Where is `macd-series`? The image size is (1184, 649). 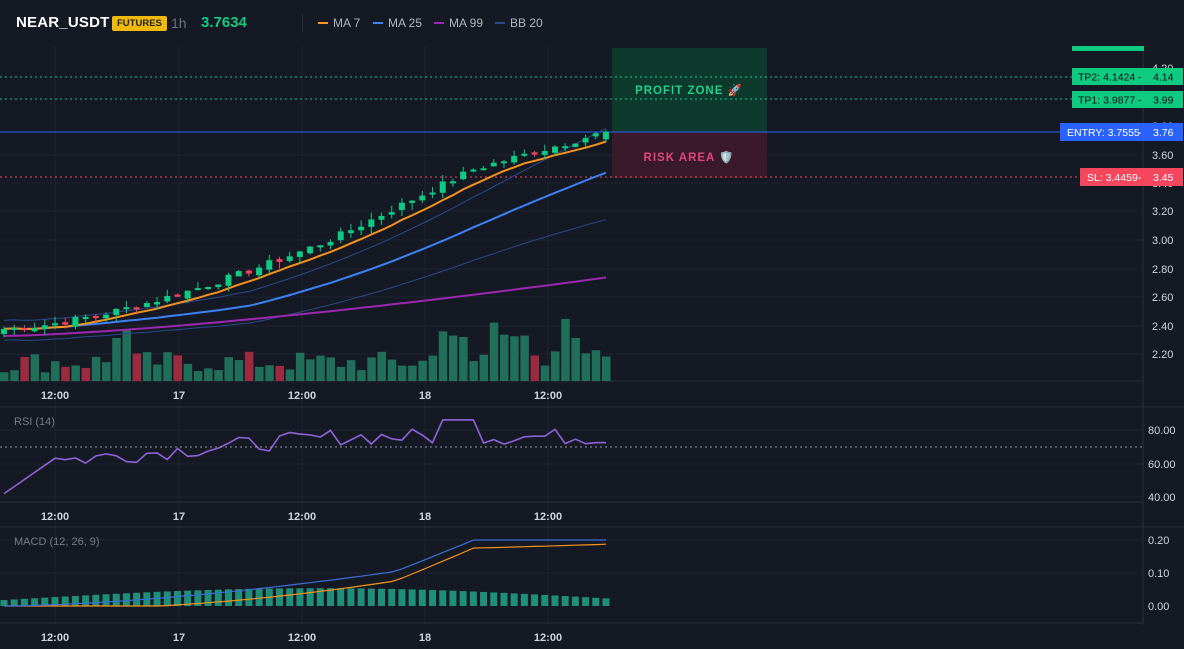
macd-series is located at coordinates (305, 573).